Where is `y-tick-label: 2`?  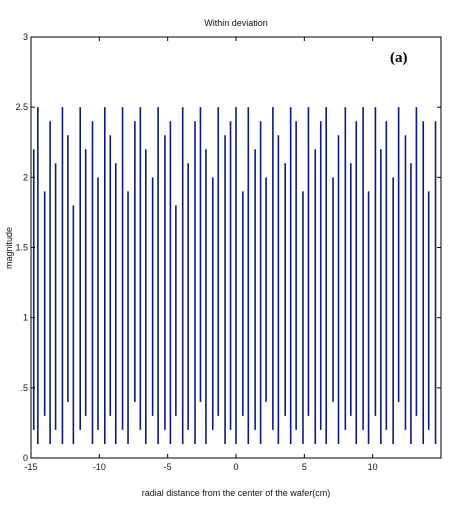
y-tick-label: 2 is located at coordinates (25, 177).